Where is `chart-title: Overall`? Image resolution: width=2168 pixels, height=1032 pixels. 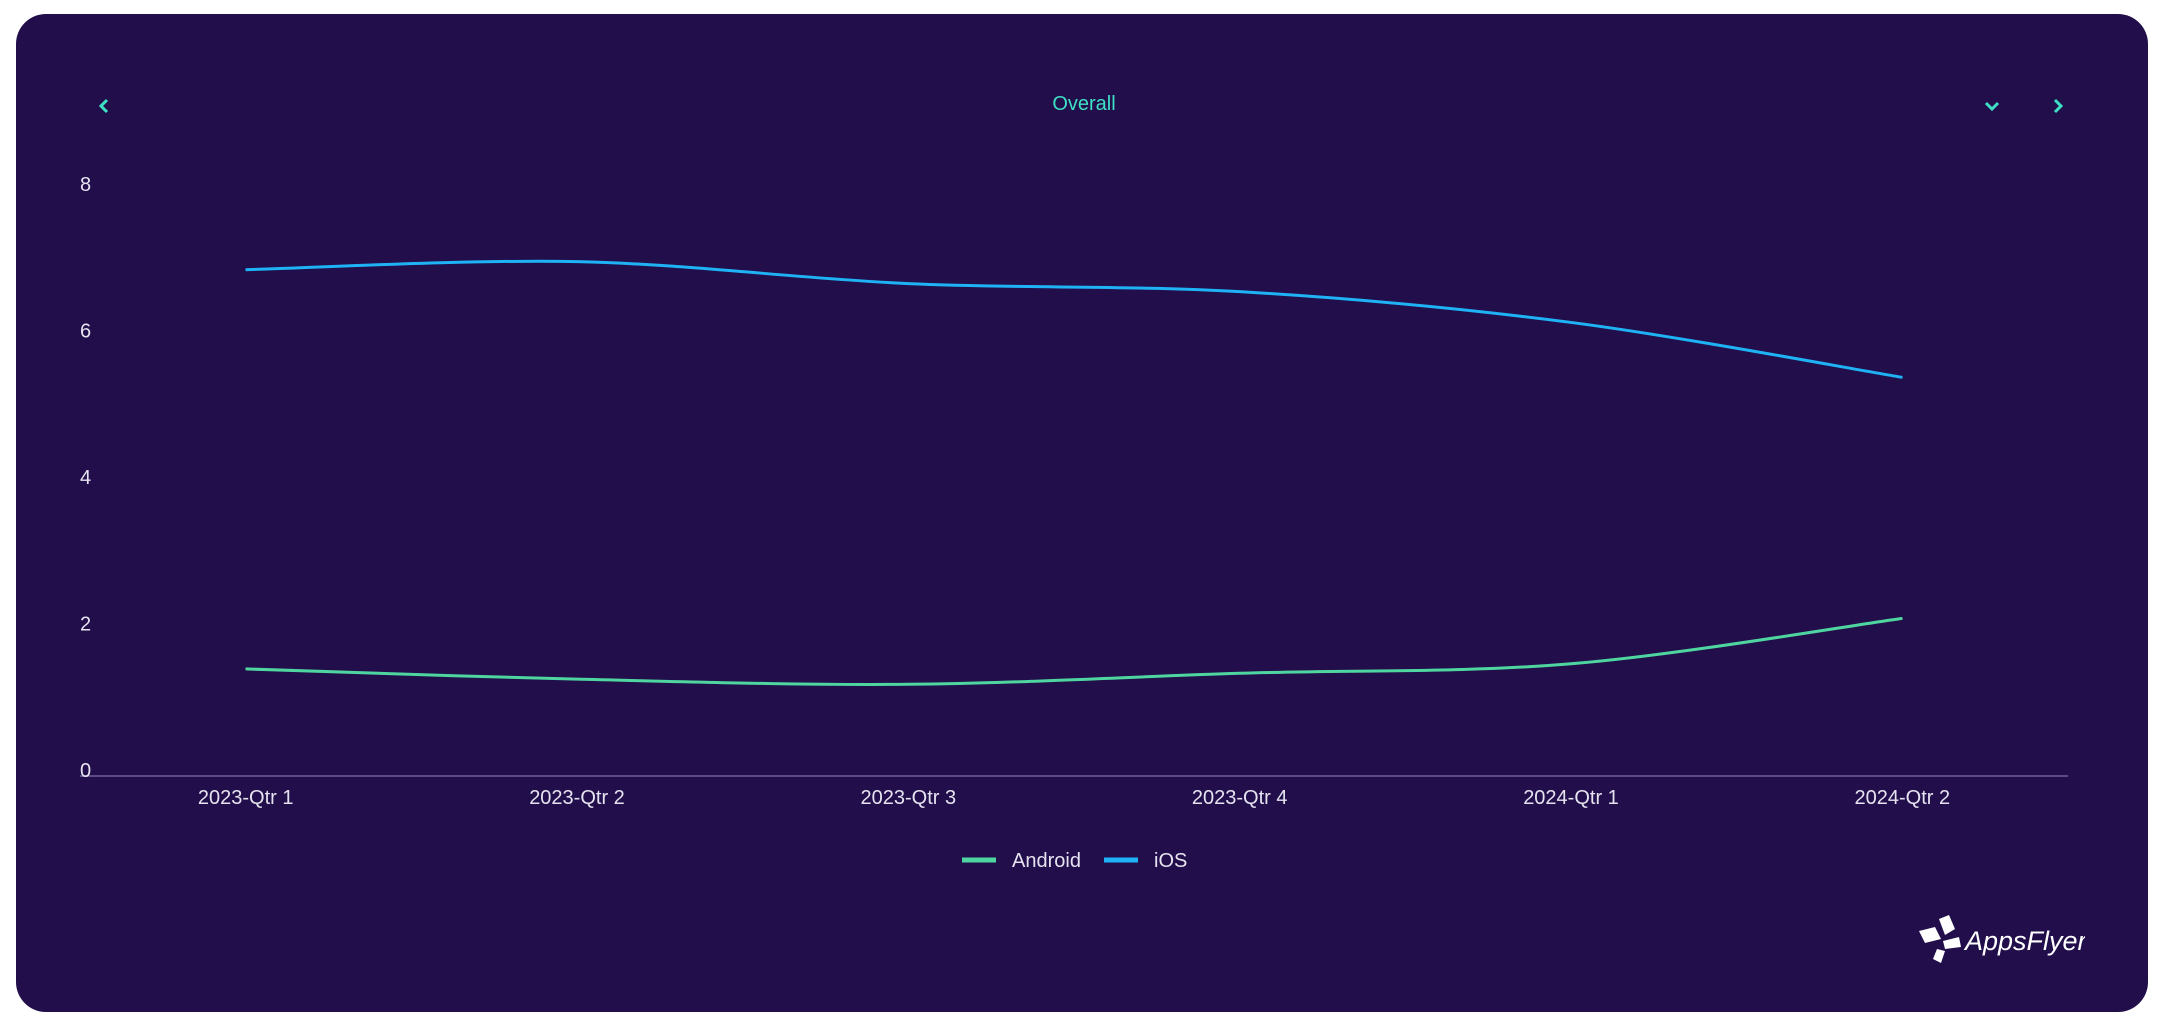 chart-title: Overall is located at coordinates (1084, 104).